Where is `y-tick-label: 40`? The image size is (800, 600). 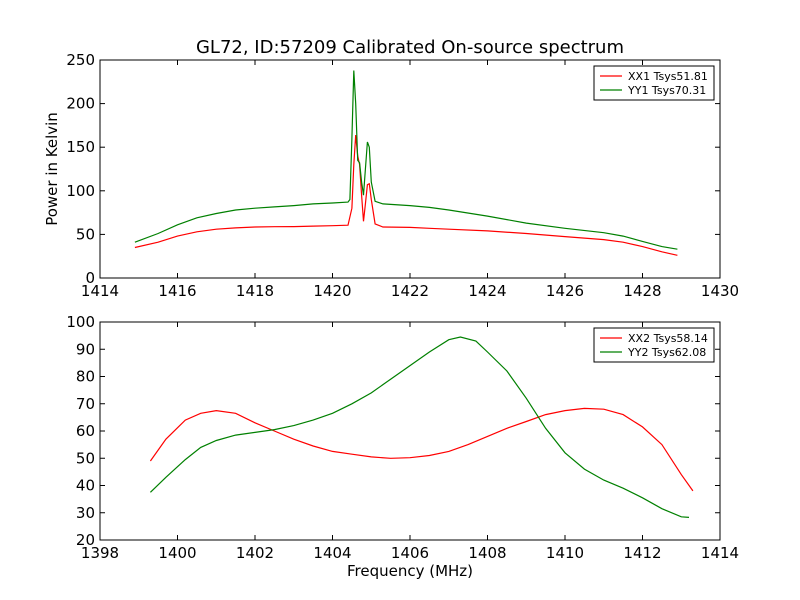 y-tick-label: 40 is located at coordinates (85, 486).